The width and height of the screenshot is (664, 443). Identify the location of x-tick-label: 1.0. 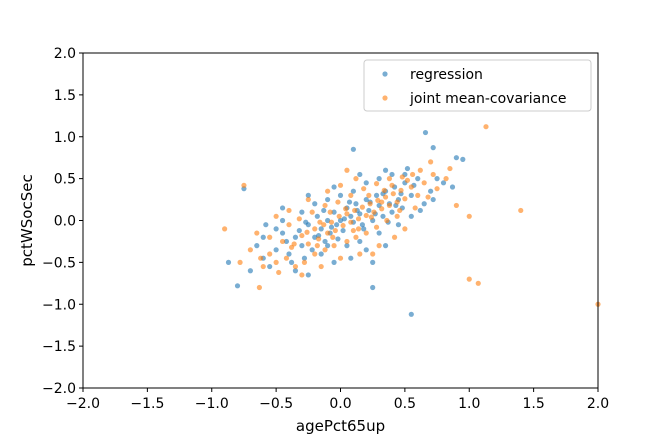
(469, 404).